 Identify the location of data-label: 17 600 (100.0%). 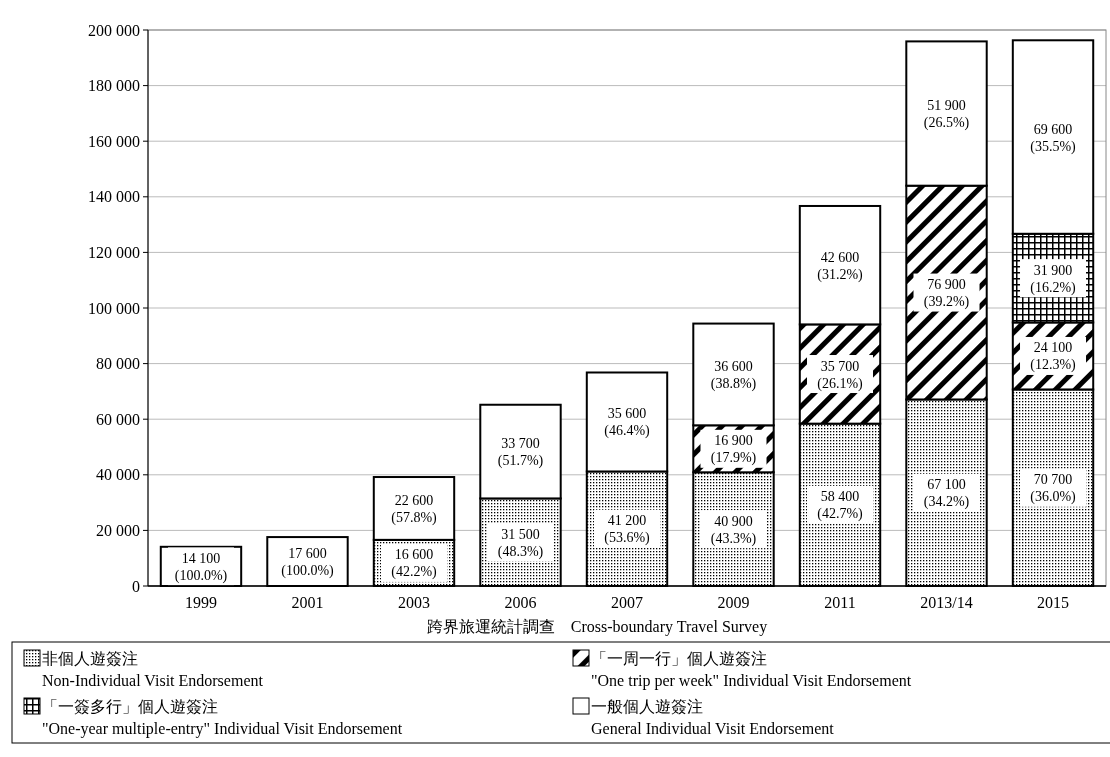
(308, 562).